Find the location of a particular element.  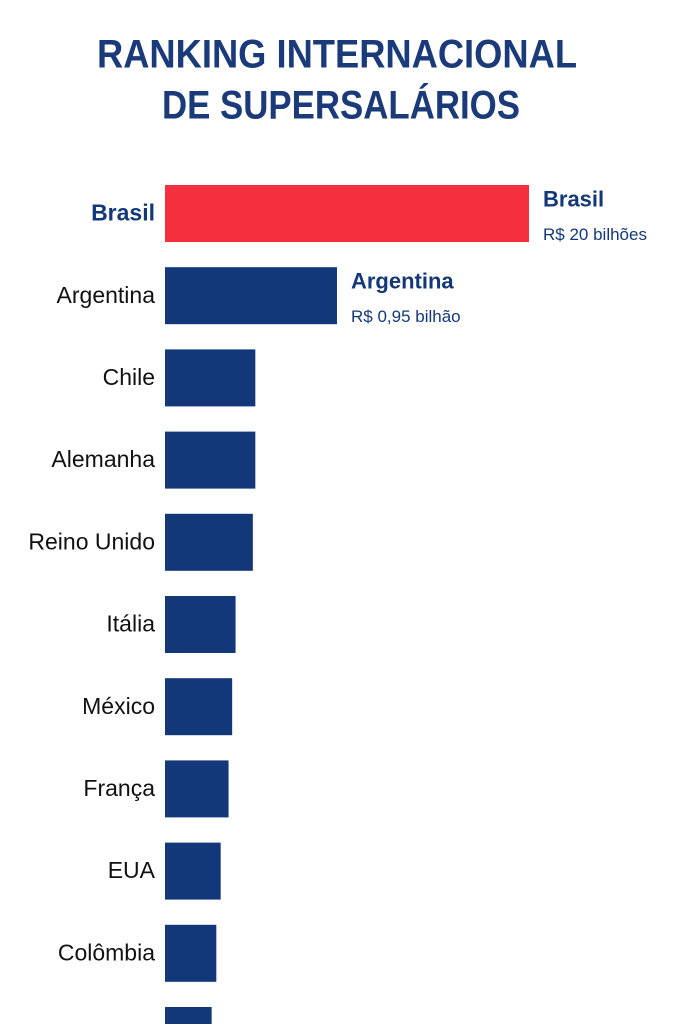

y-tick-label: México is located at coordinates (118, 706).